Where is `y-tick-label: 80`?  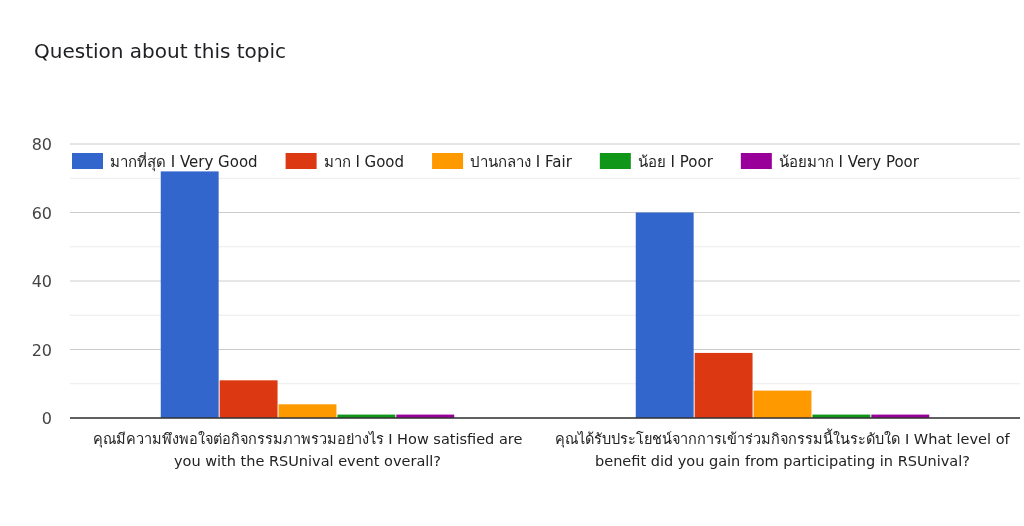 y-tick-label: 80 is located at coordinates (41, 144).